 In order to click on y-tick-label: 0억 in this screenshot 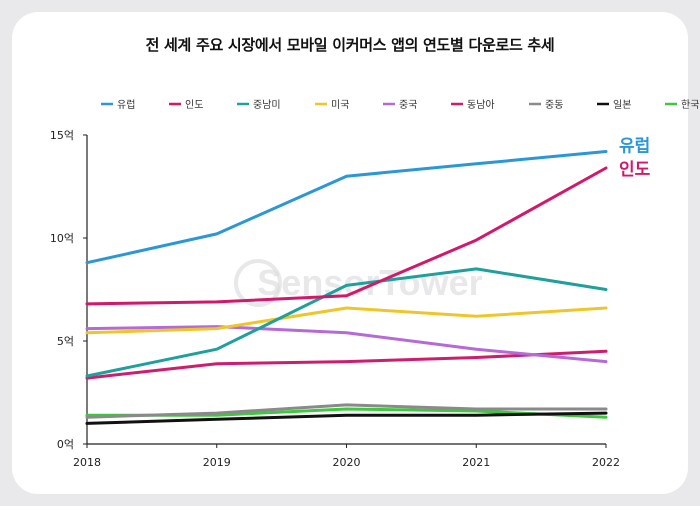, I will do `click(65, 444)`.